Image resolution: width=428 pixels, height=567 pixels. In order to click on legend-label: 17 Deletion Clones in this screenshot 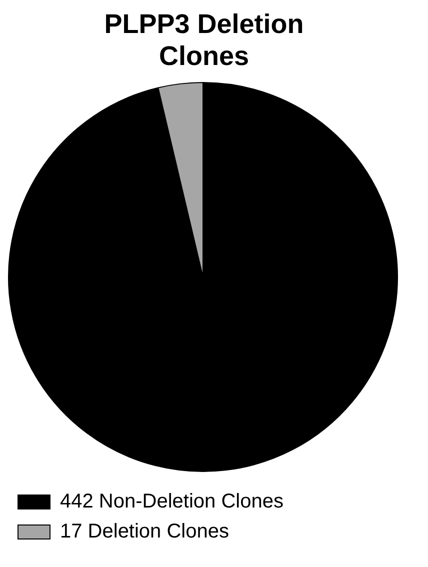, I will do `click(144, 531)`.